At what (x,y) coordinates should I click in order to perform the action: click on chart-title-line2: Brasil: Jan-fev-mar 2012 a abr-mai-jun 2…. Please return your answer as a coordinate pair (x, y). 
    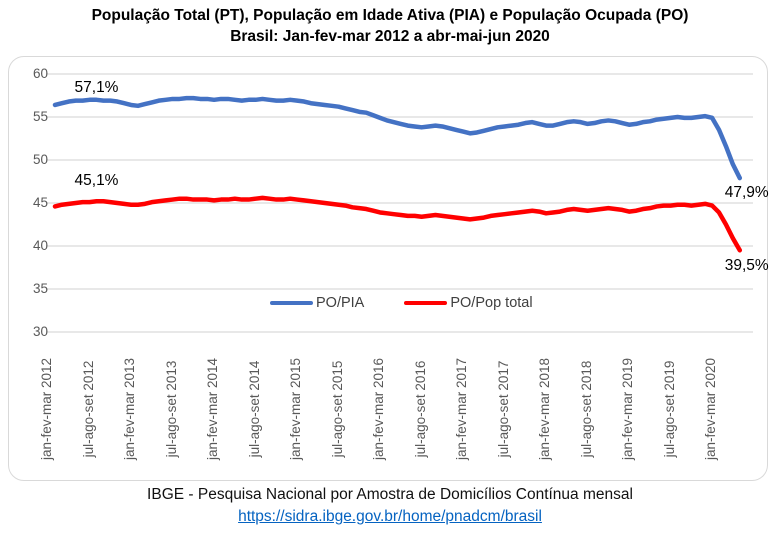
    Looking at the image, I should click on (390, 36).